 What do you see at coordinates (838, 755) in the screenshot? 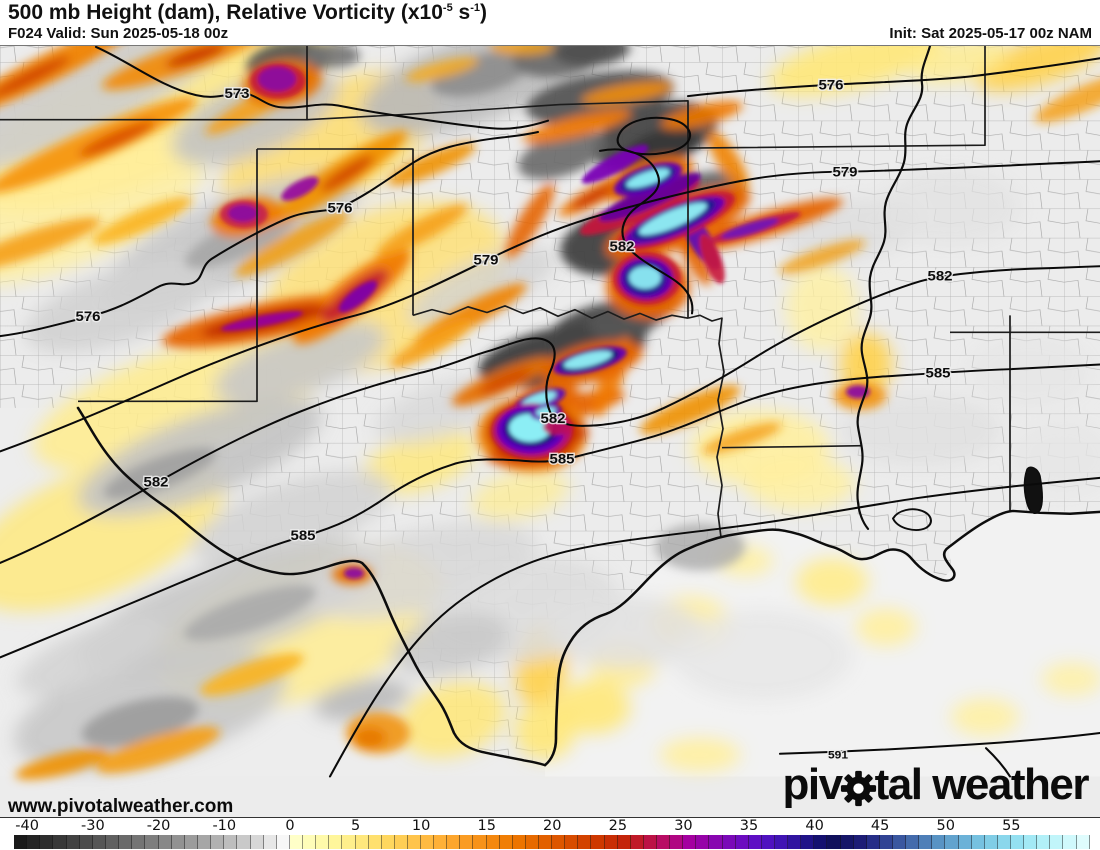
I see `contour-label-591: 591` at bounding box center [838, 755].